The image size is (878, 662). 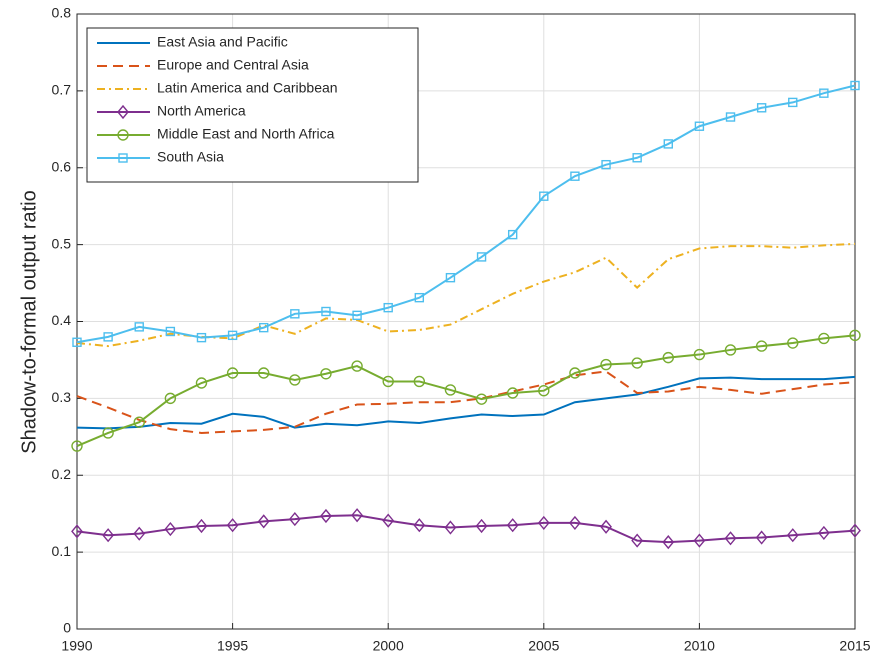 I want to click on x-tick-label: 2010, so click(x=699, y=646).